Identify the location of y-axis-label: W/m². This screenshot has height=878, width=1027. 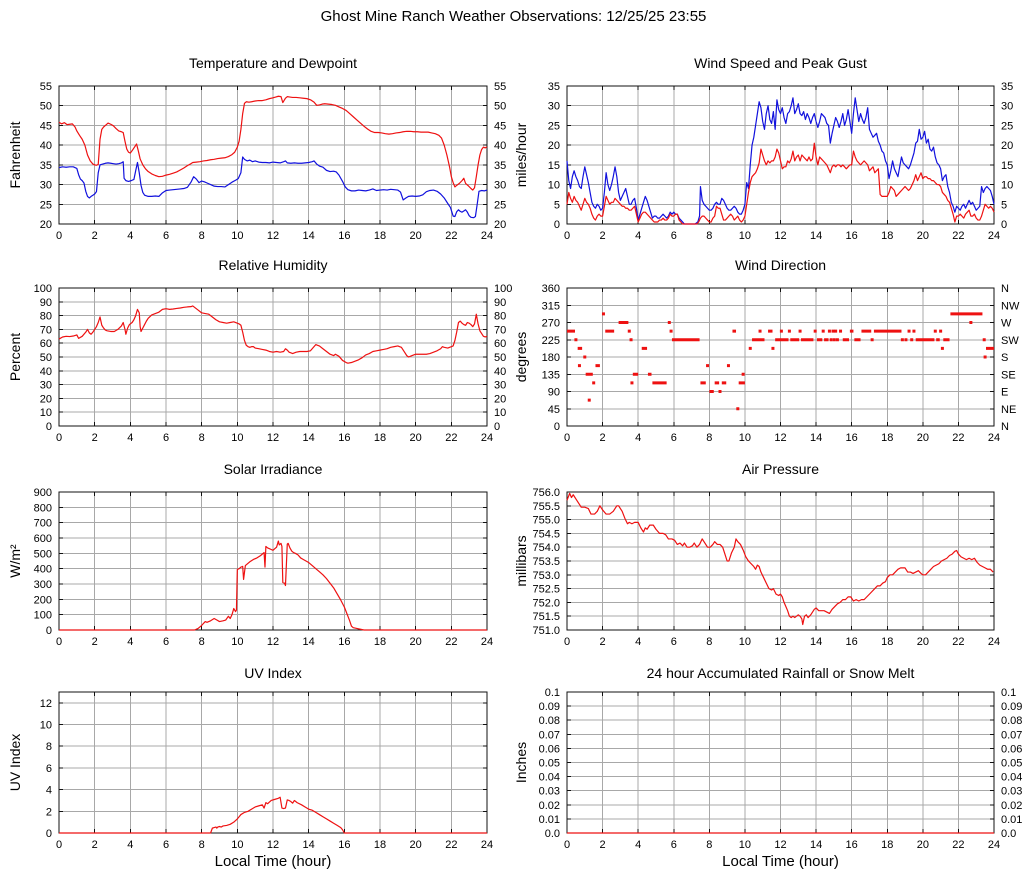
(15, 561).